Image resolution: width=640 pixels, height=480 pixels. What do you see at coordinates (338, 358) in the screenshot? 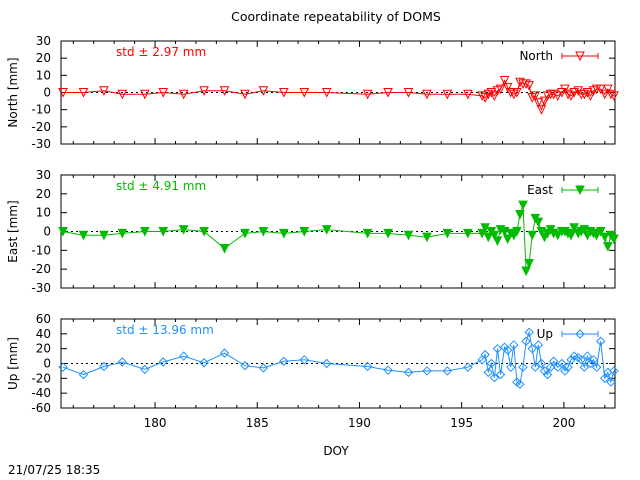
I see `series-line` at bounding box center [338, 358].